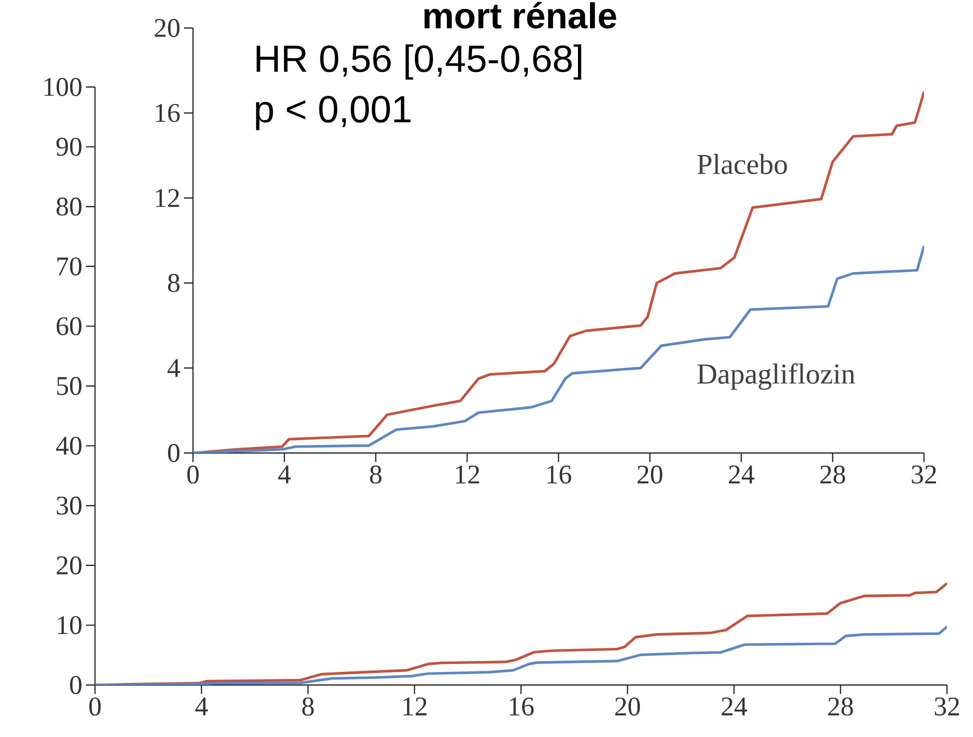  Describe the element at coordinates (69, 386) in the screenshot. I see `y-tick-label: 50` at that location.